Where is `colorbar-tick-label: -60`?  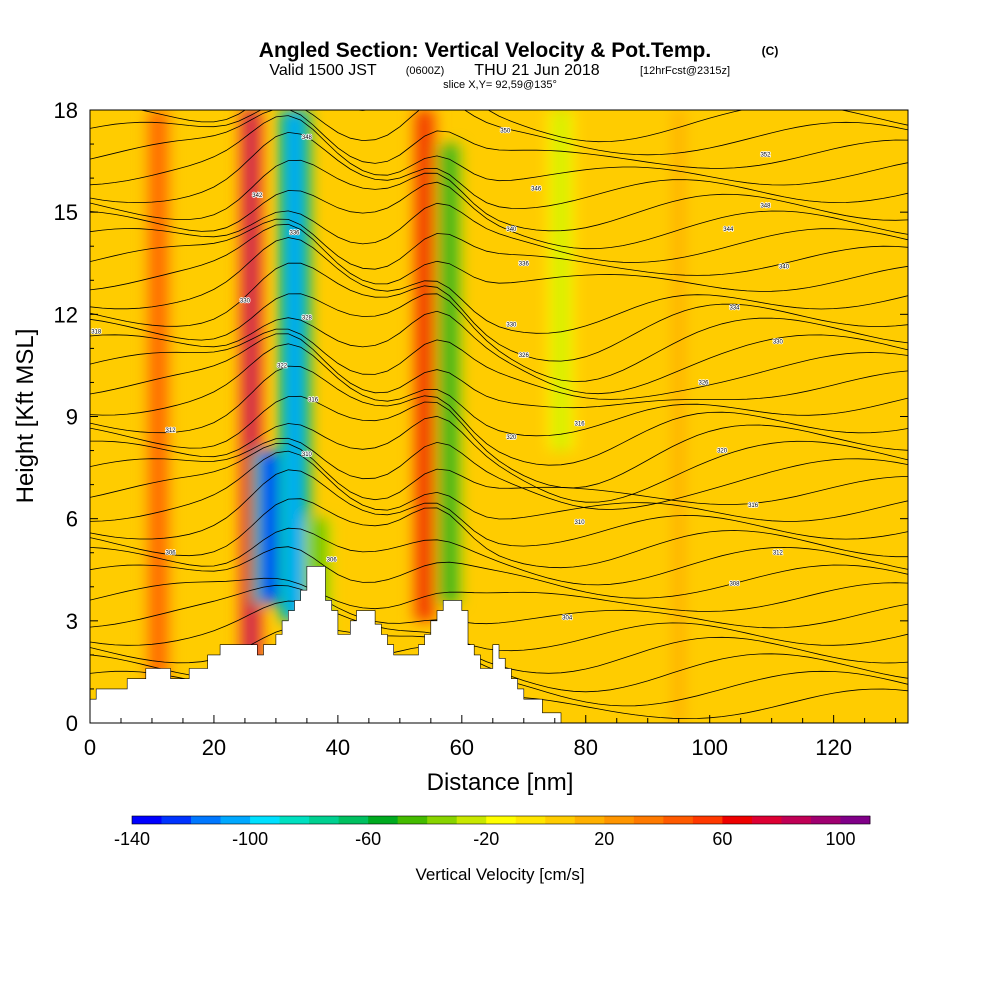
colorbar-tick-label: -60 is located at coordinates (368, 839).